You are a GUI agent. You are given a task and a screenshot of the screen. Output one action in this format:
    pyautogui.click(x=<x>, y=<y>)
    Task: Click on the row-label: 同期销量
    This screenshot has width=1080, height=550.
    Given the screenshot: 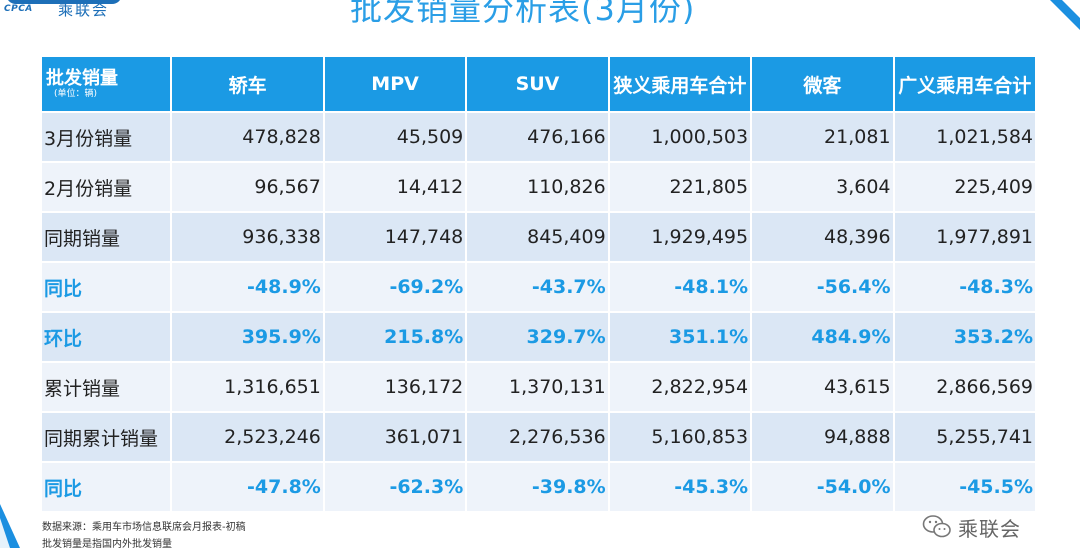 What is the action you would take?
    pyautogui.click(x=106, y=237)
    